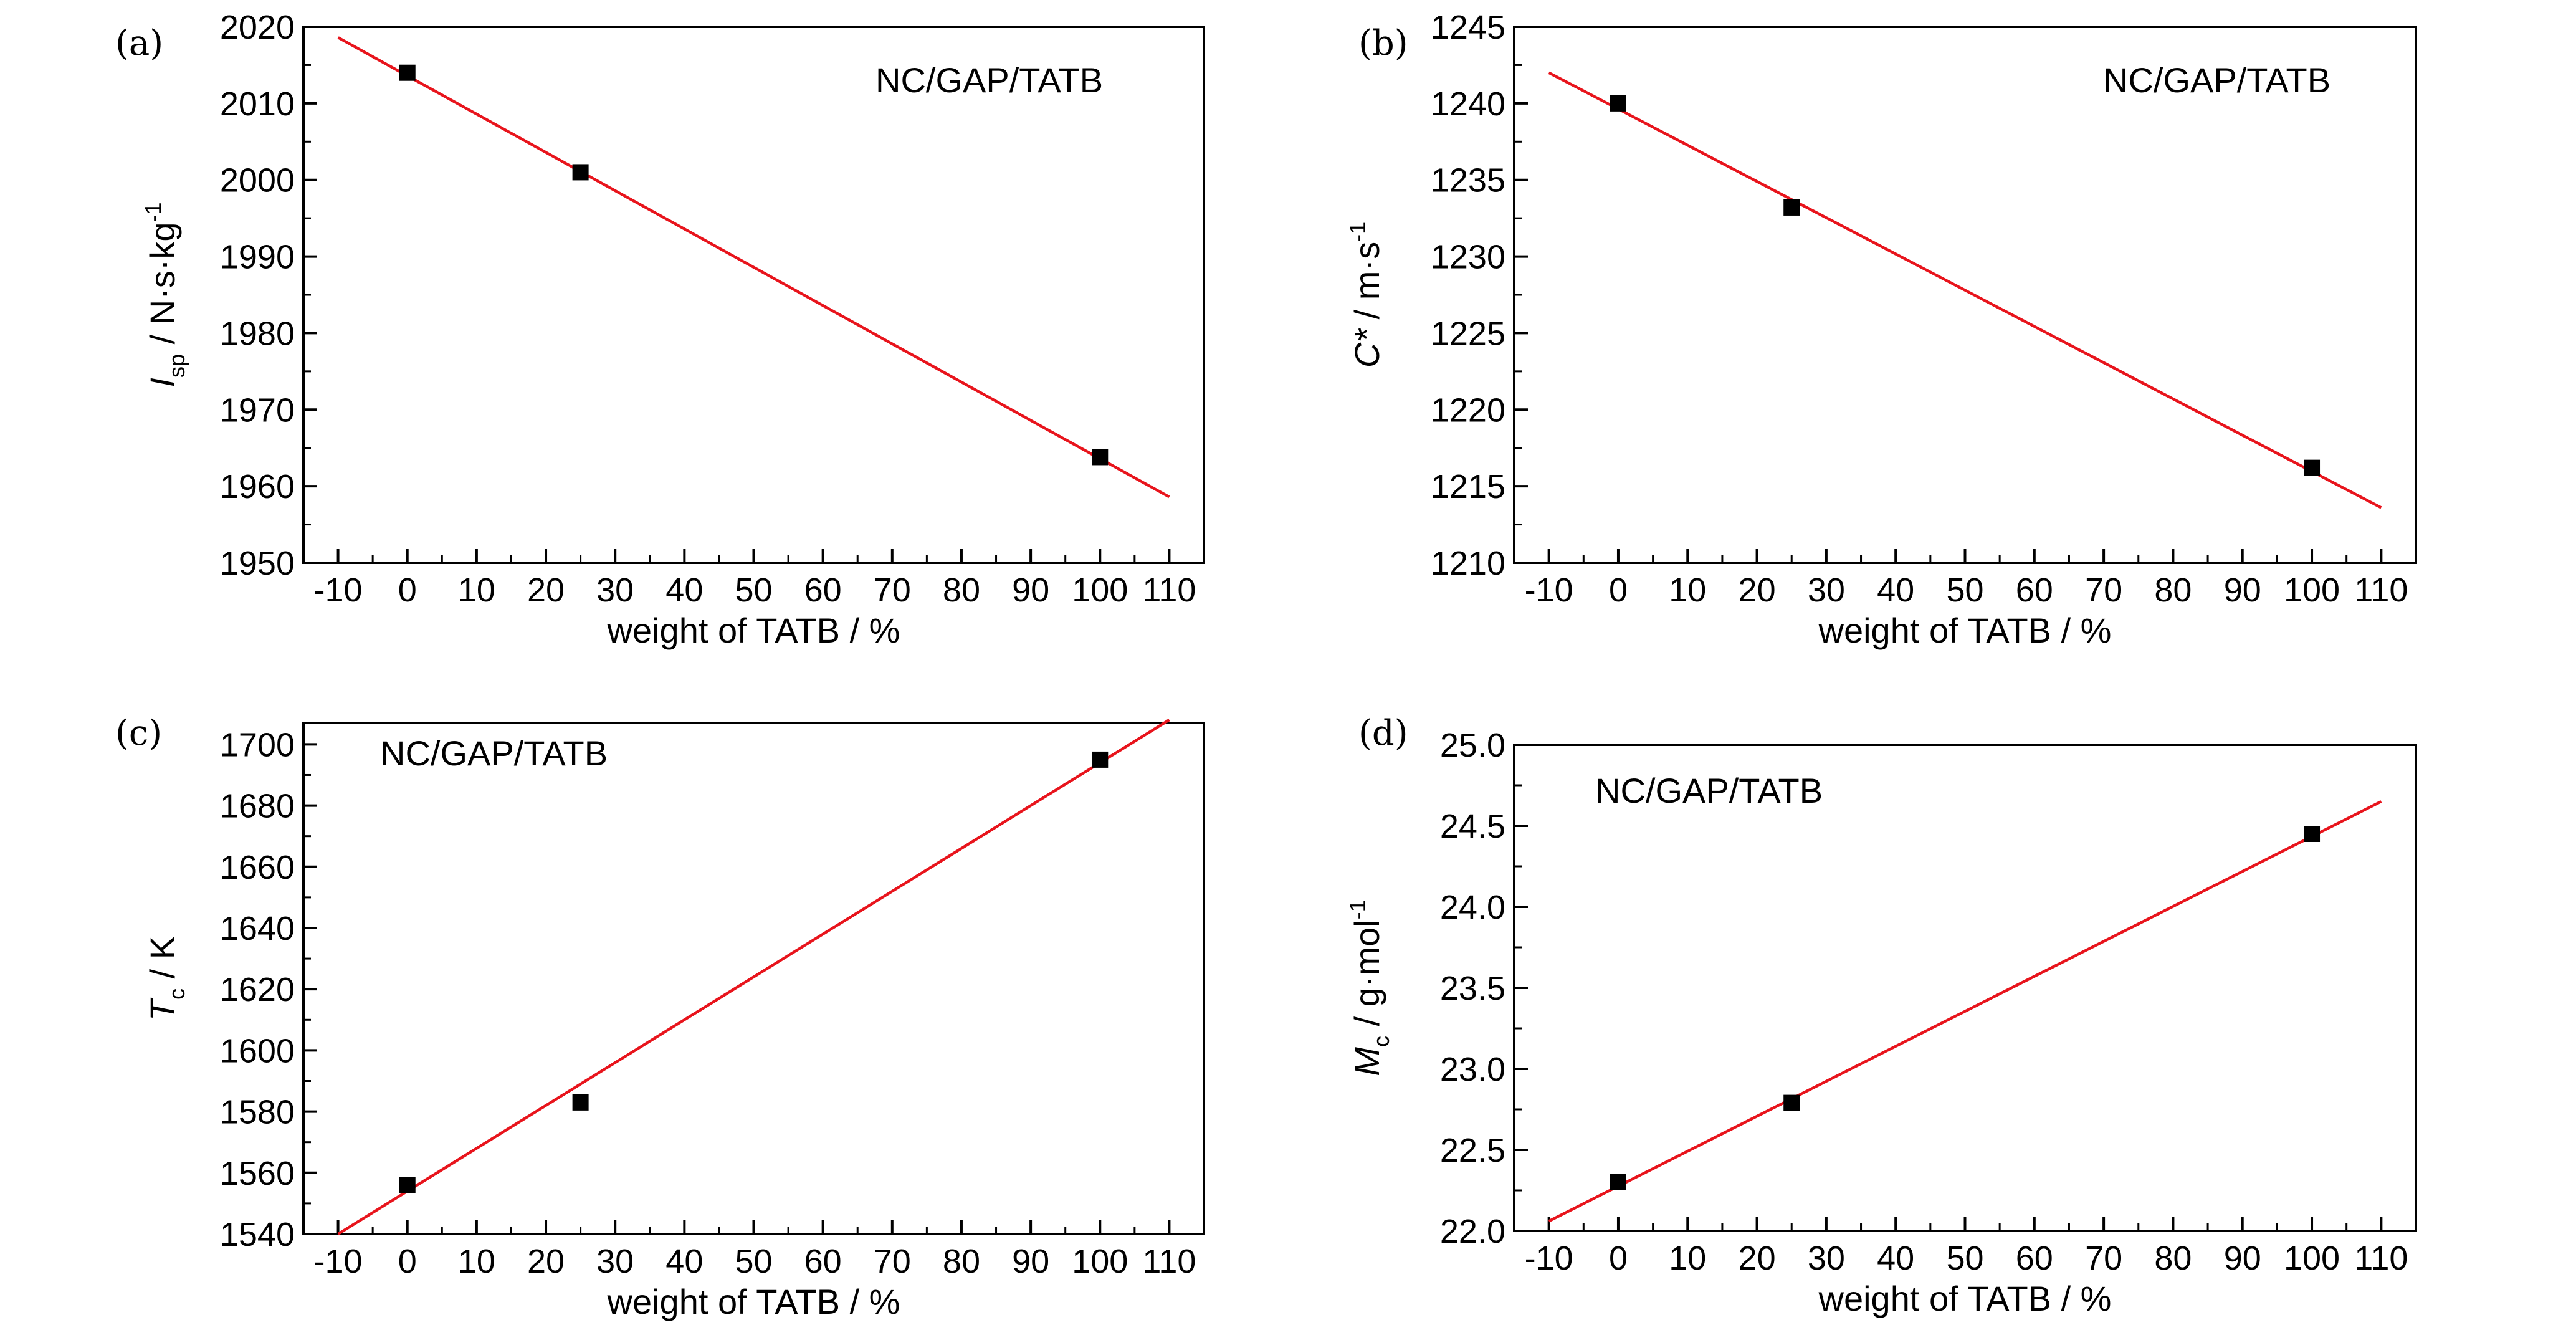 The height and width of the screenshot is (1325, 2576). I want to click on y-tick-label: 22.0, so click(1473, 1231).